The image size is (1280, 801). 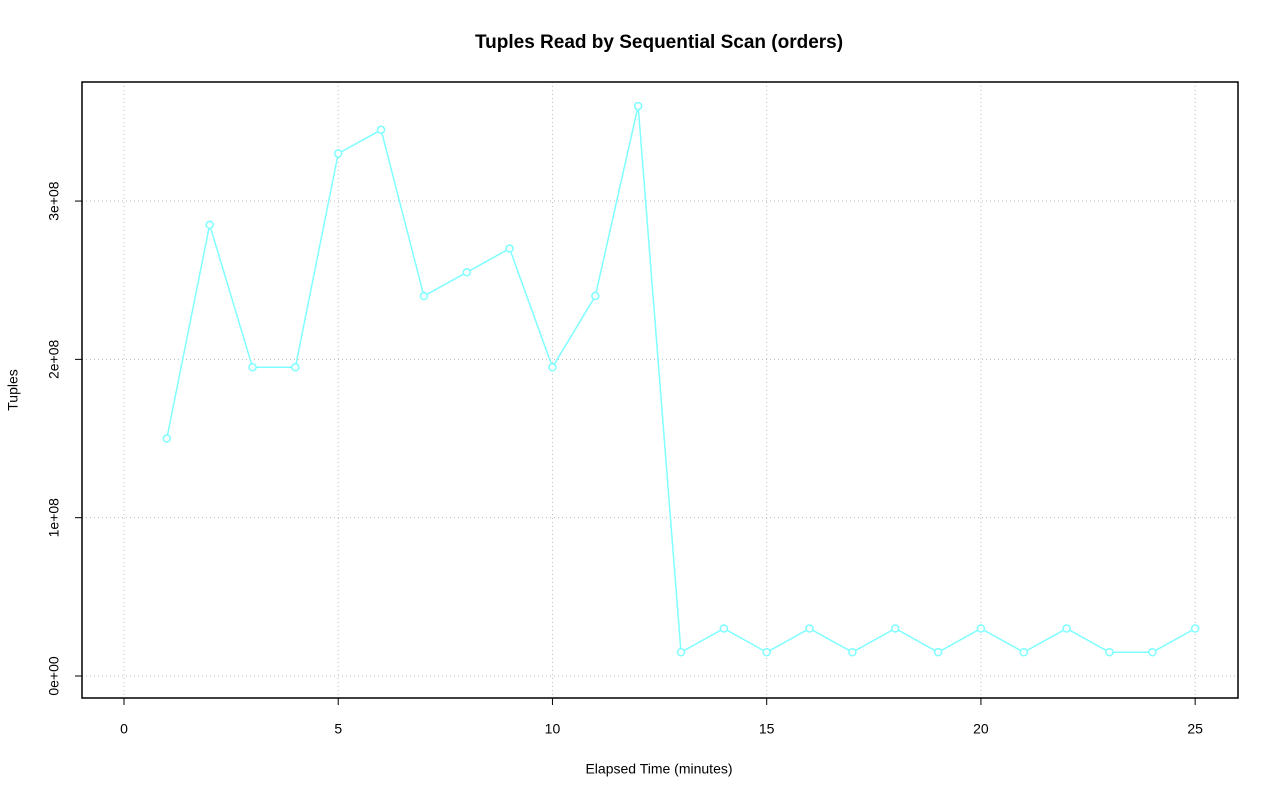 I want to click on x-tick-label: 0, so click(x=124, y=729).